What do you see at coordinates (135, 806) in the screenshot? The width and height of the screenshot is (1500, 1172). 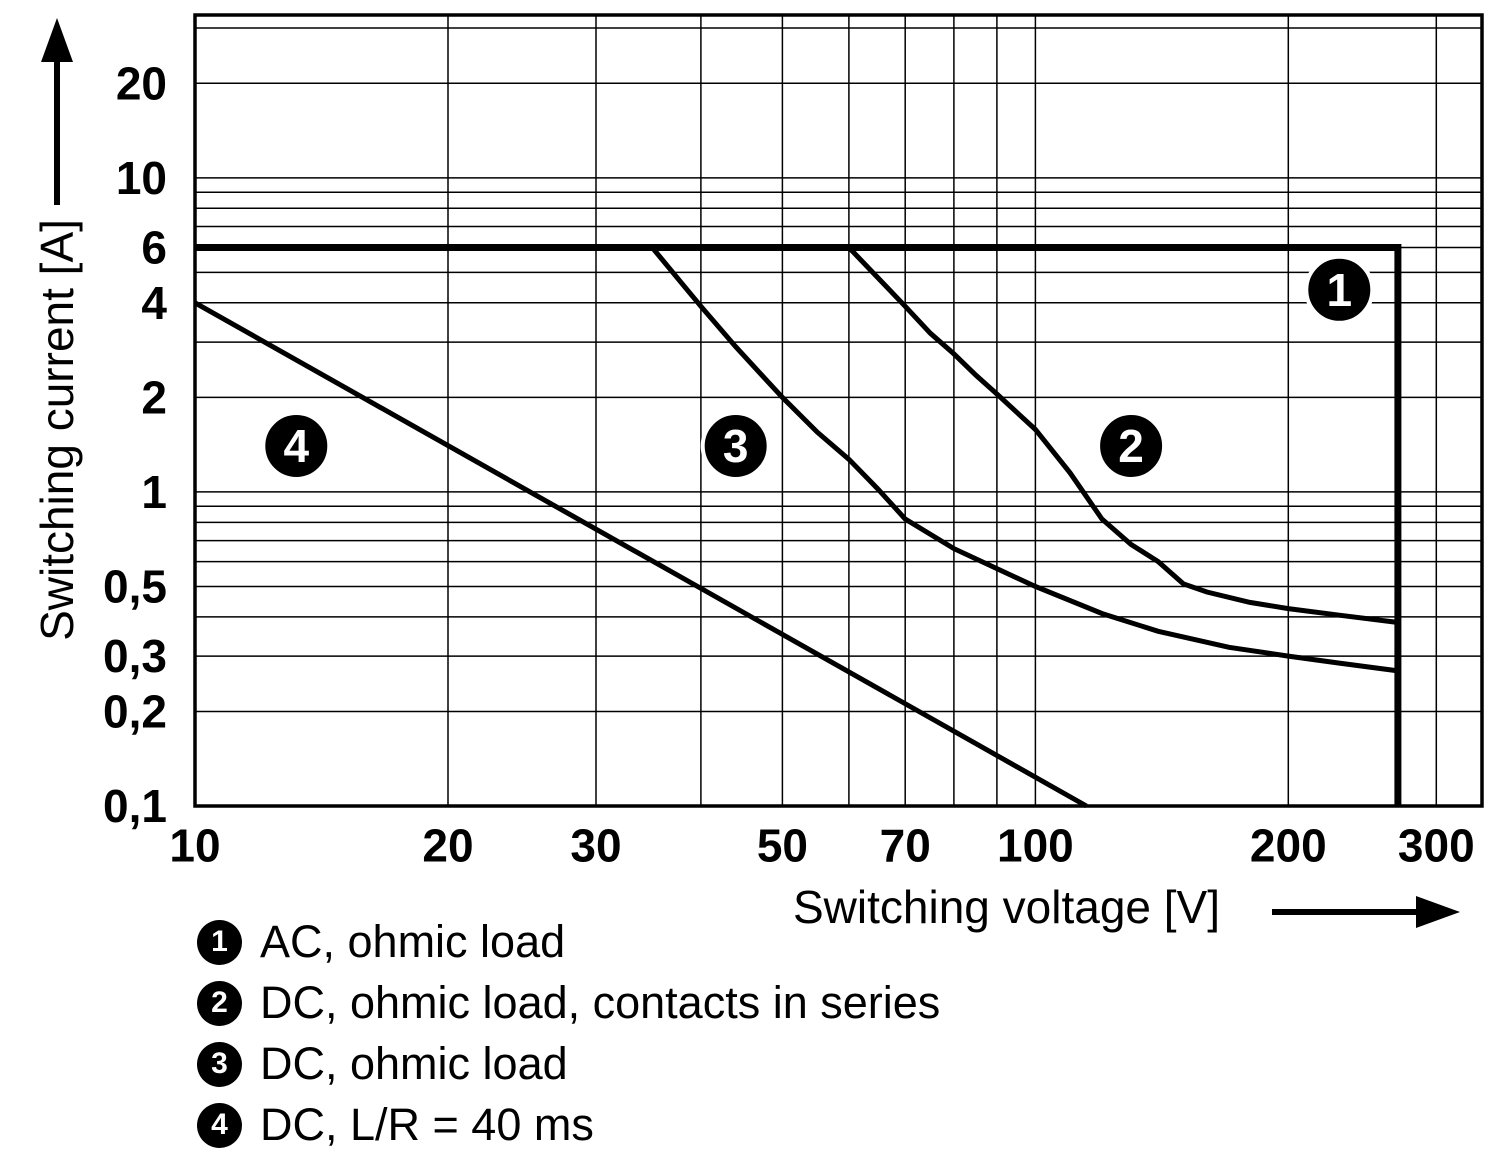 I see `y-tick-label: 0,1` at bounding box center [135, 806].